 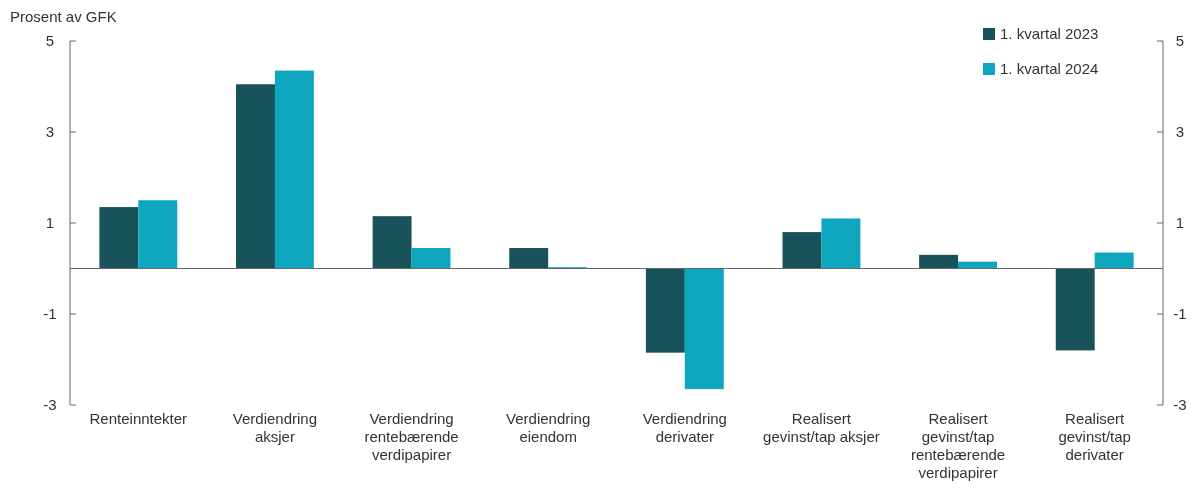 I want to click on x-tick-label: Realisert gevinst/tap rentebærende verdipapirer, so click(x=958, y=445).